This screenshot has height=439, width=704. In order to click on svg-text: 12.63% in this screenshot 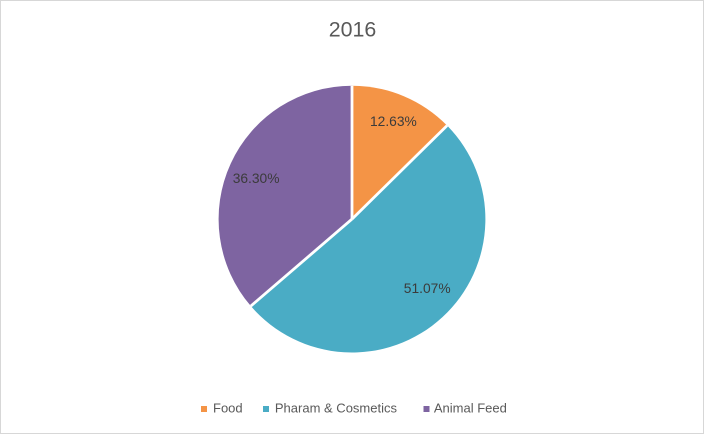, I will do `click(393, 121)`.